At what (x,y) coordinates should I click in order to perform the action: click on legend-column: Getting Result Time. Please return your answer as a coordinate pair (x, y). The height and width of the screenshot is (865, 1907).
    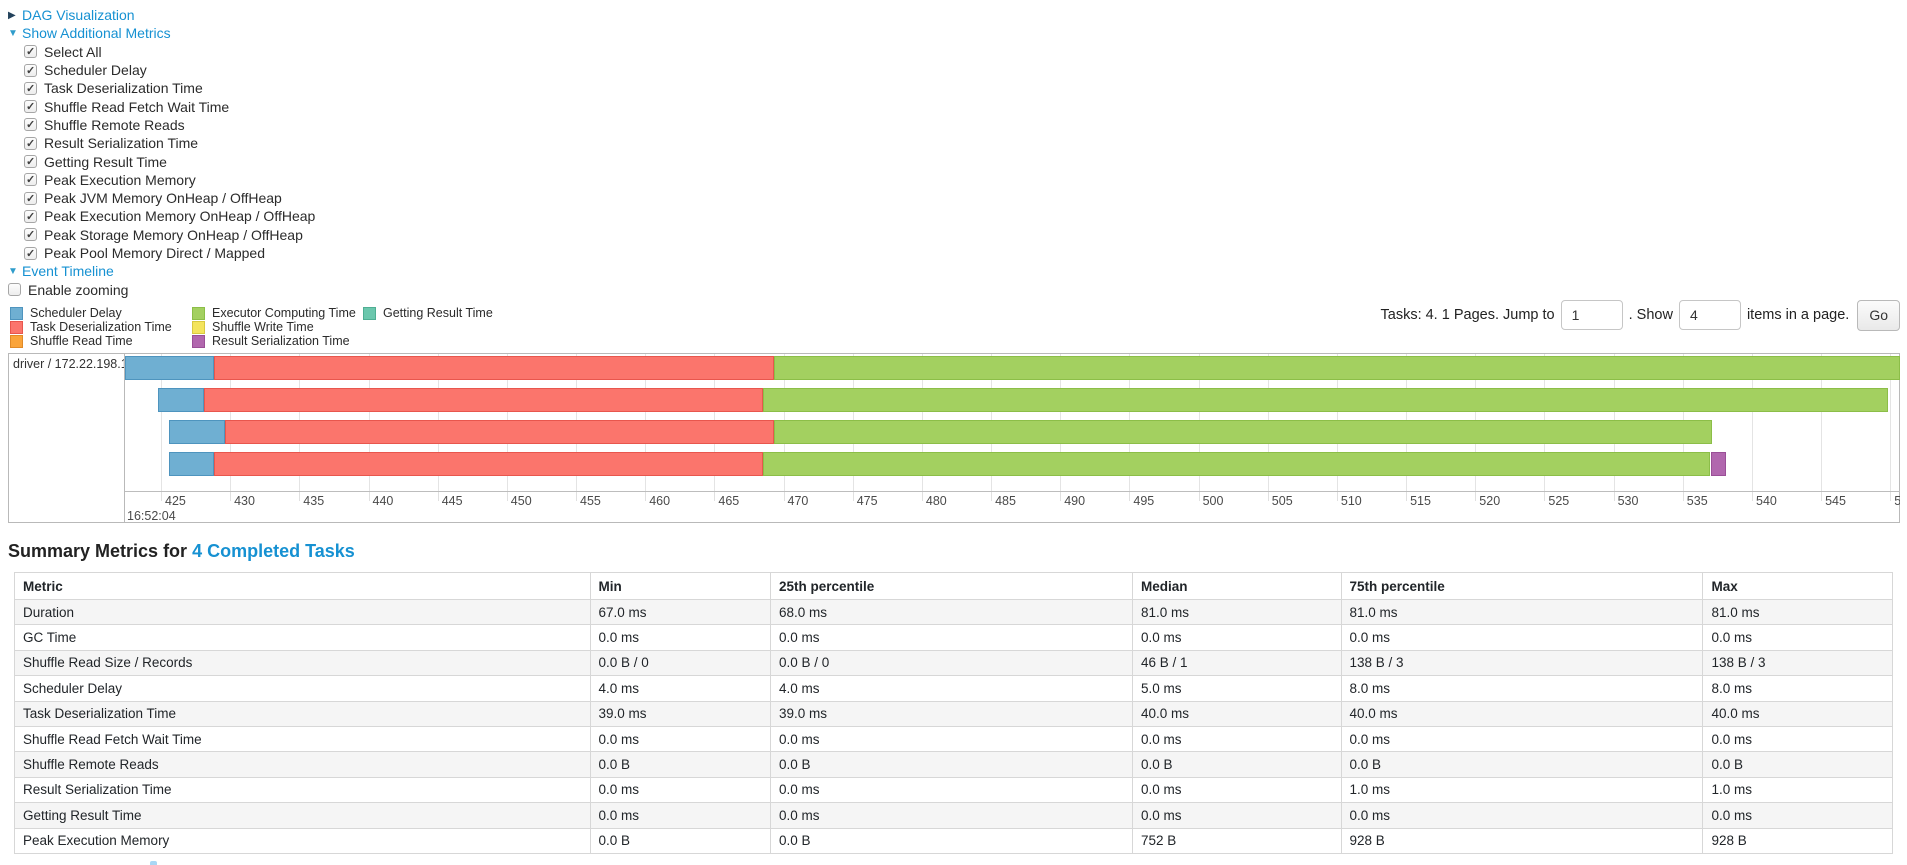
    Looking at the image, I should click on (428, 313).